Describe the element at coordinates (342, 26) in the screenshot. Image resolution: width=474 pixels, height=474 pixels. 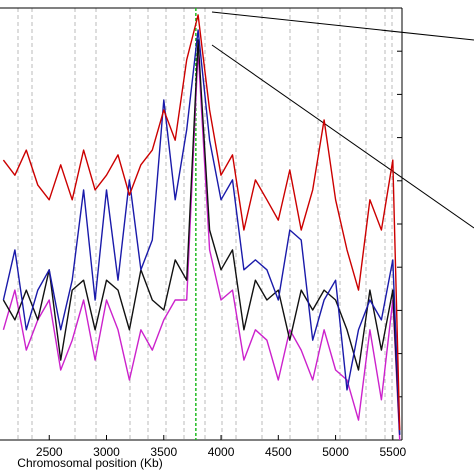
I see `zoom-line` at that location.